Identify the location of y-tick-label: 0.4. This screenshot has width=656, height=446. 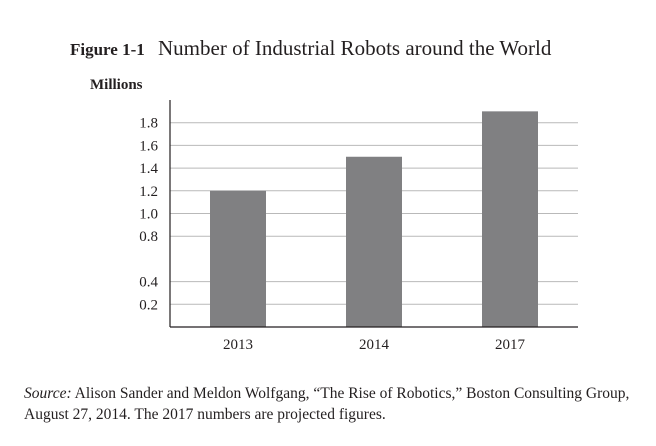
(148, 283).